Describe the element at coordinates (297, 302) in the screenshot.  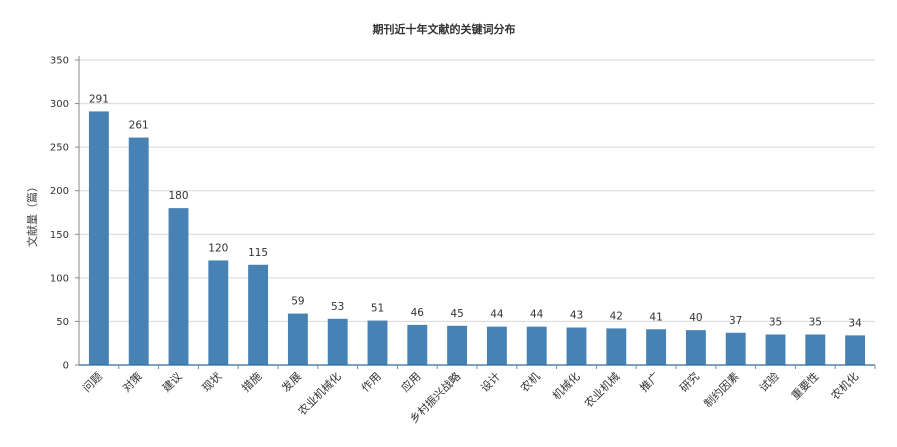
I see `data-label: 59` at that location.